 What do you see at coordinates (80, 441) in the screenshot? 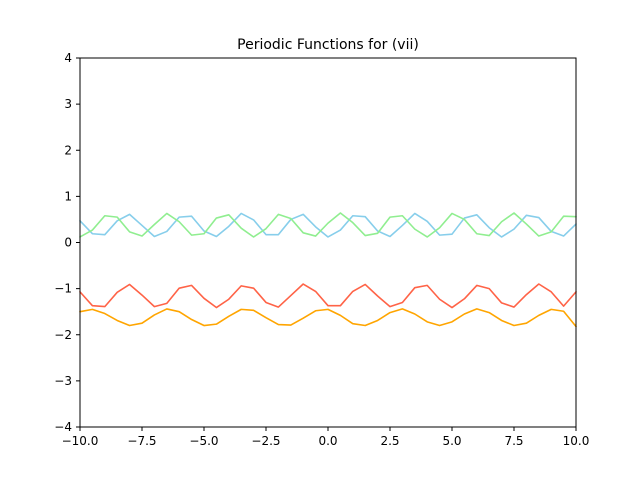
I see `x-tick-label: −10.0` at bounding box center [80, 441].